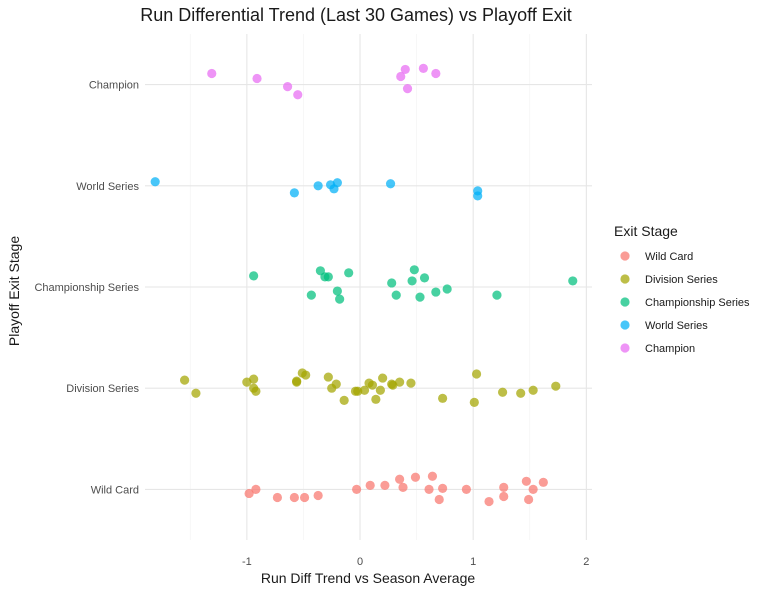 The height and width of the screenshot is (593, 771). I want to click on x-tick-label: 1, so click(473, 562).